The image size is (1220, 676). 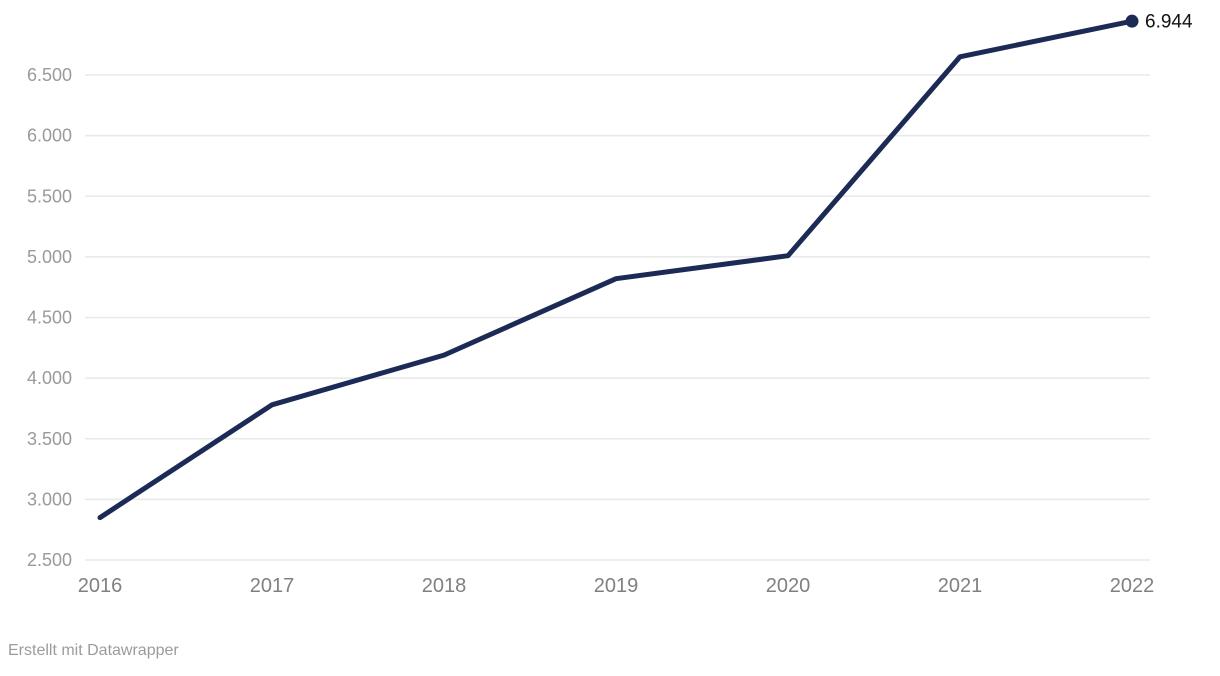 What do you see at coordinates (49, 257) in the screenshot?
I see `y-axis-tick-label: 5.000` at bounding box center [49, 257].